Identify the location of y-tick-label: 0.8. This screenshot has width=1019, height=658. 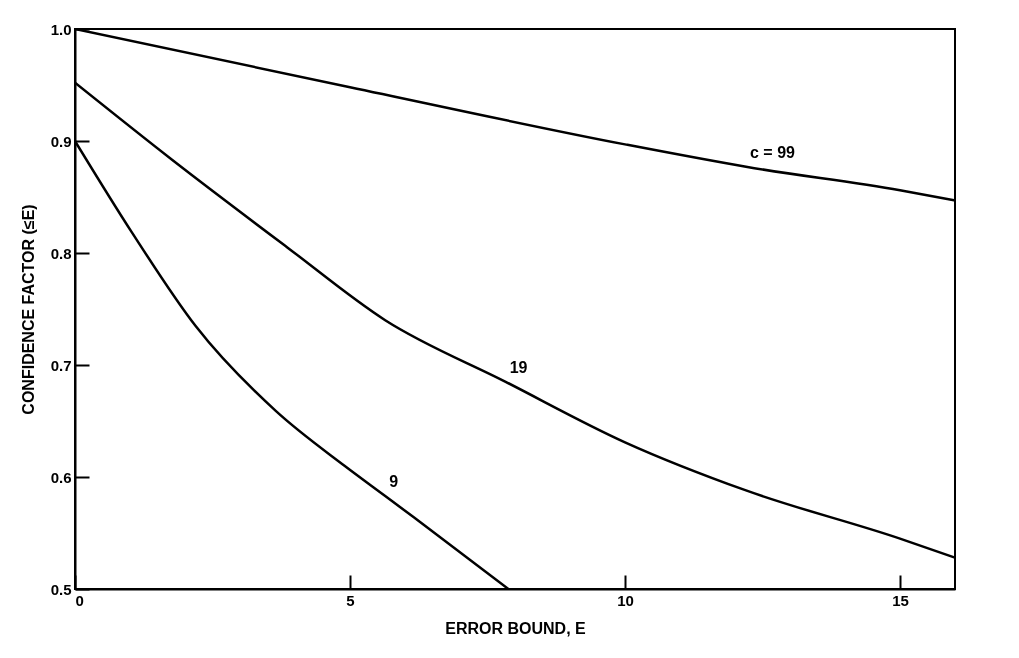
(61, 253).